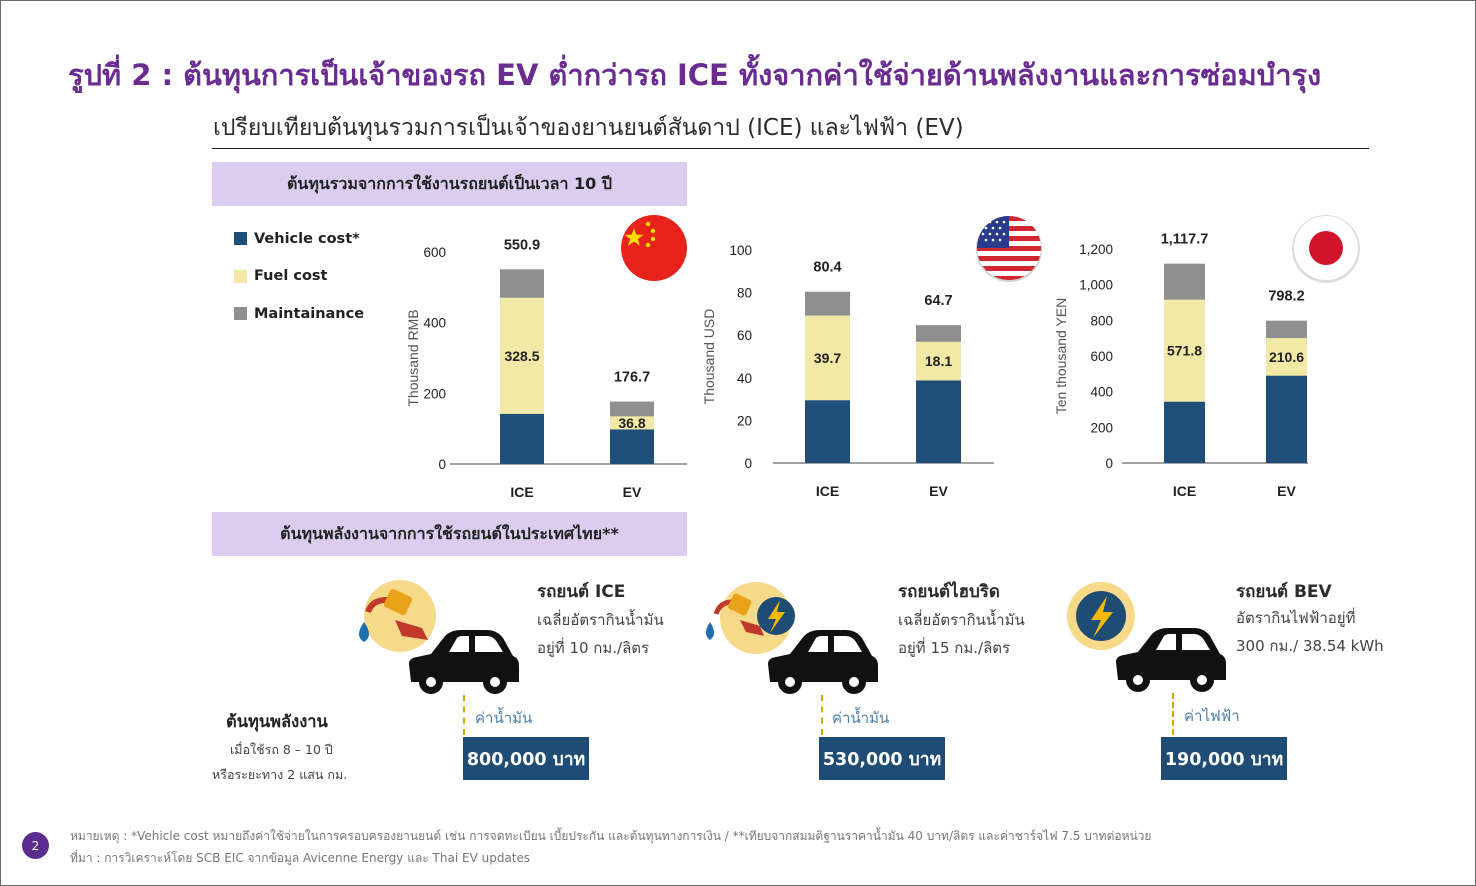 The image size is (1476, 886). Describe the element at coordinates (395, 622) in the screenshot. I see `fuel-pump-icon` at that location.